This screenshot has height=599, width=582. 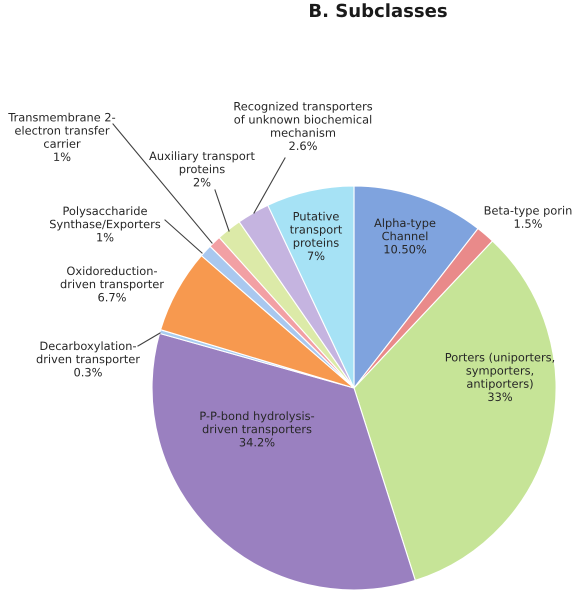 I want to click on data-label: 34.2%, so click(x=257, y=442).